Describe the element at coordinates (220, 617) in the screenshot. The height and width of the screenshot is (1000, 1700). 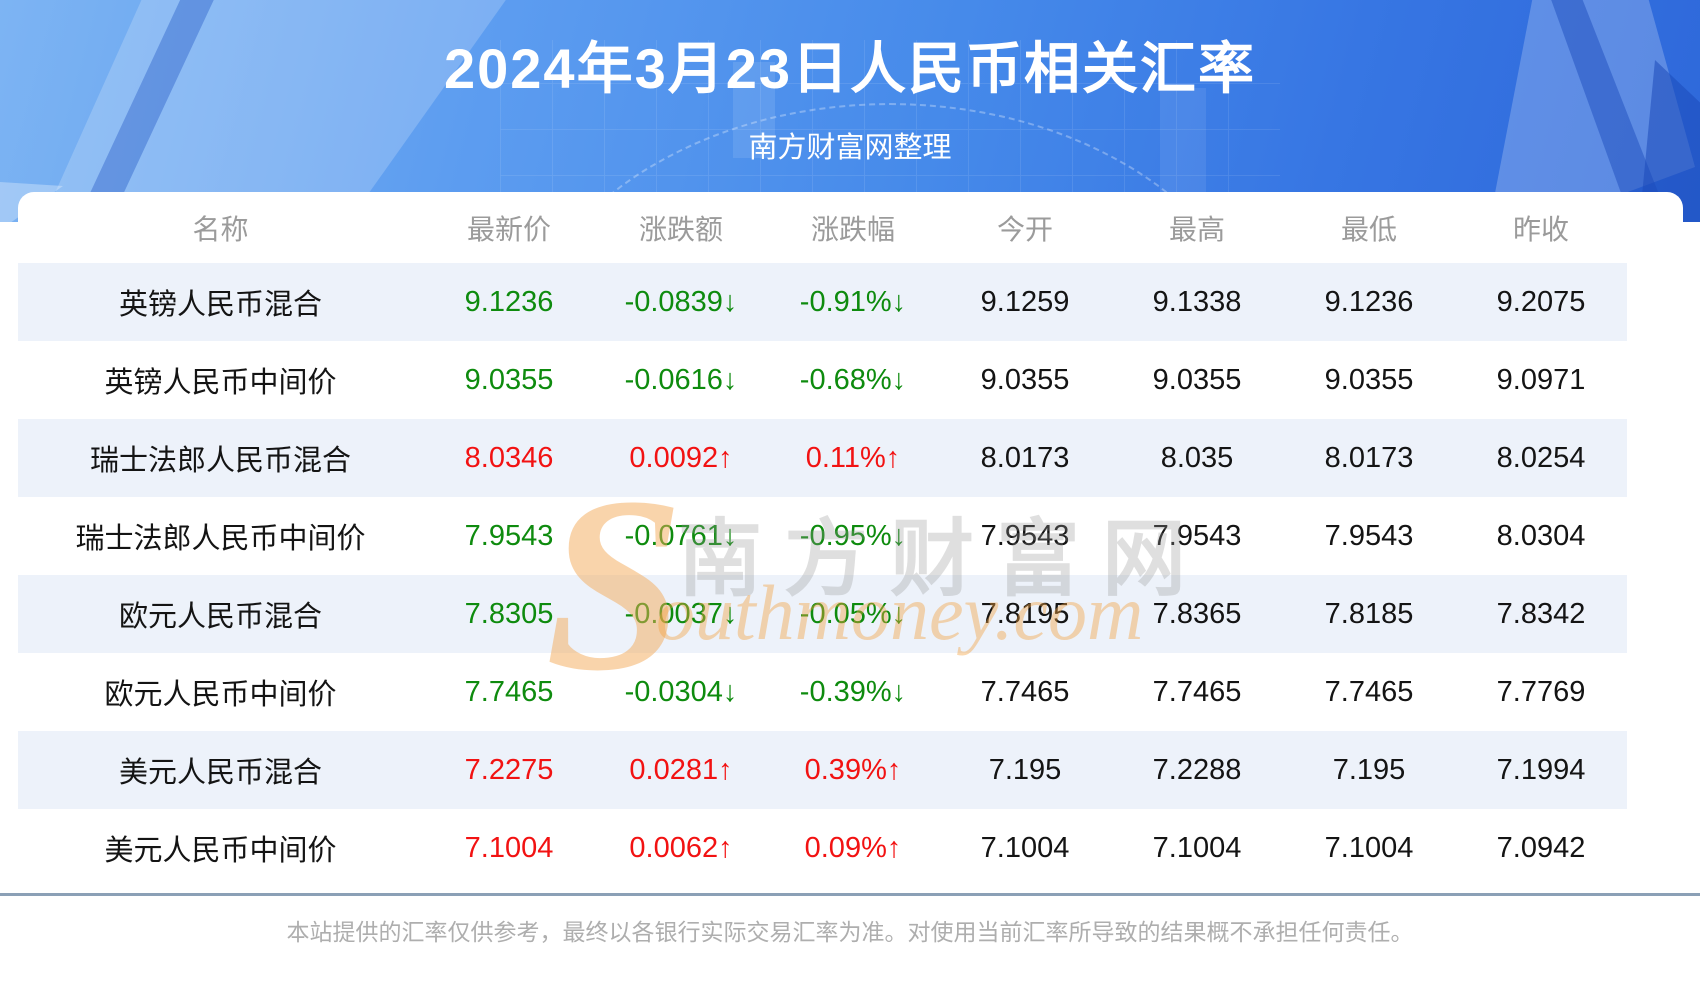
I see `cell-currency-name: 欧元人民币混合` at that location.